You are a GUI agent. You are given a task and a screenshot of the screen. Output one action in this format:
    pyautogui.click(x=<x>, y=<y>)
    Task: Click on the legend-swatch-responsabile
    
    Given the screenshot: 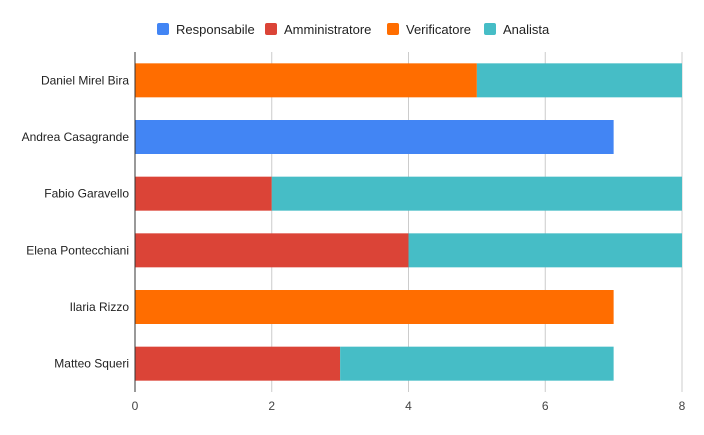 What is the action you would take?
    pyautogui.click(x=163, y=29)
    